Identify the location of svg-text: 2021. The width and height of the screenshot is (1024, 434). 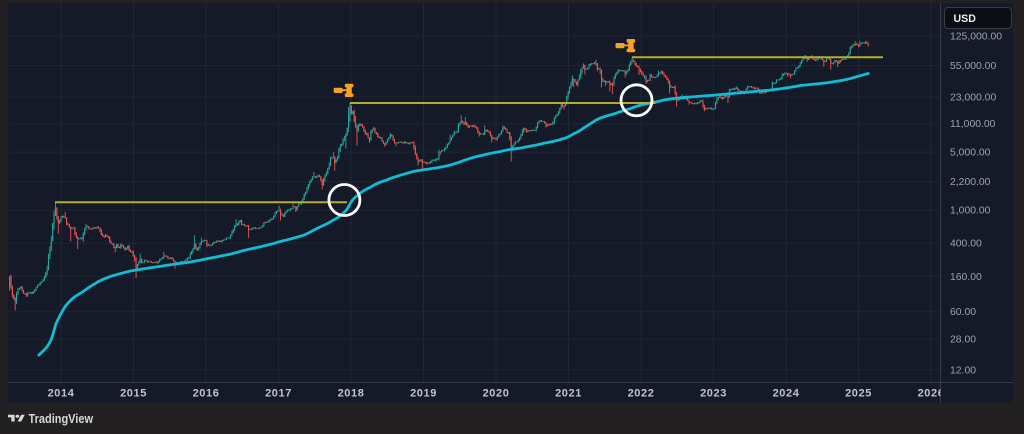
(568, 394).